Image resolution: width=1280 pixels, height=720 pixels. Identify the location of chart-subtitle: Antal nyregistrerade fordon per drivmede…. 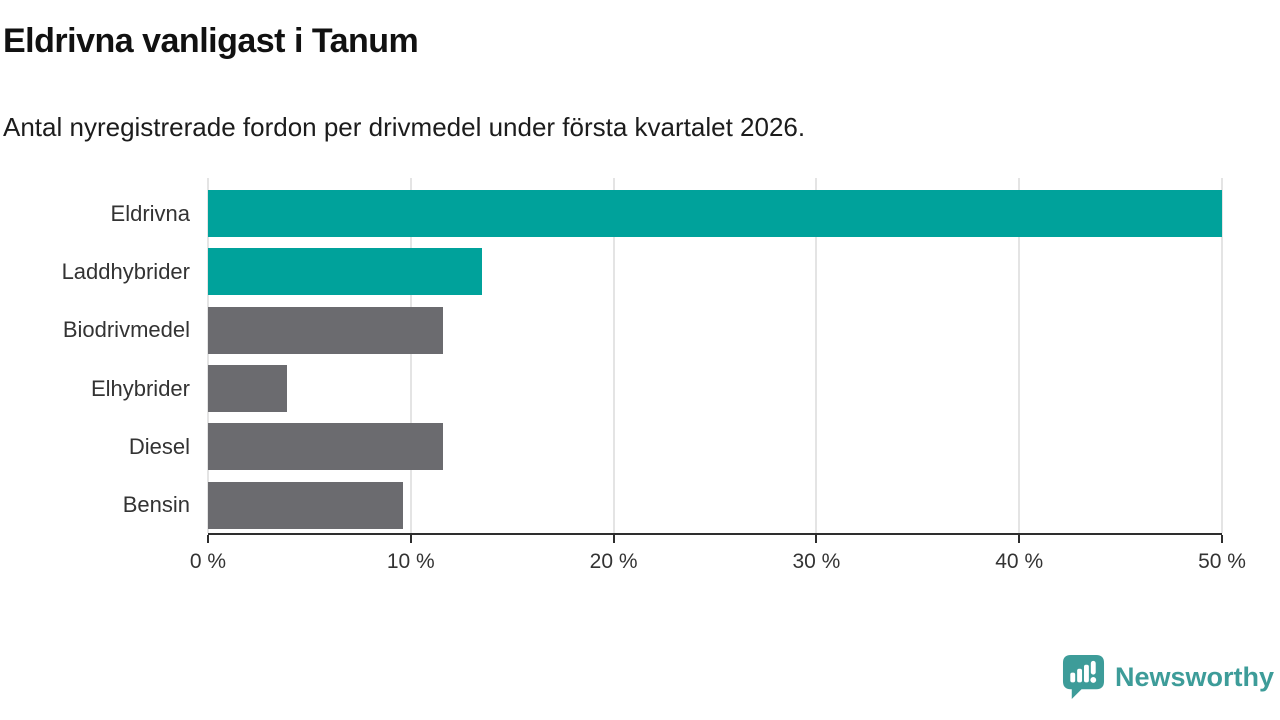
(404, 127).